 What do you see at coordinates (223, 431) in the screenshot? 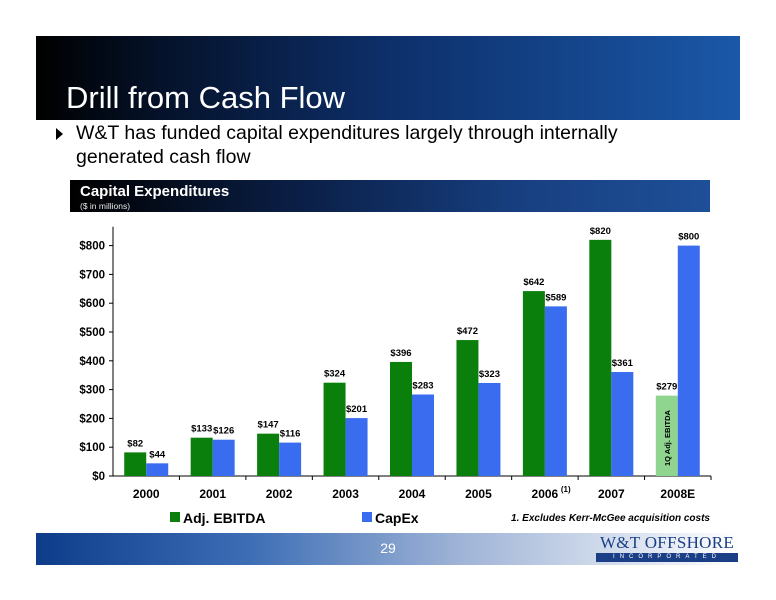
I see `data-label: $126` at bounding box center [223, 431].